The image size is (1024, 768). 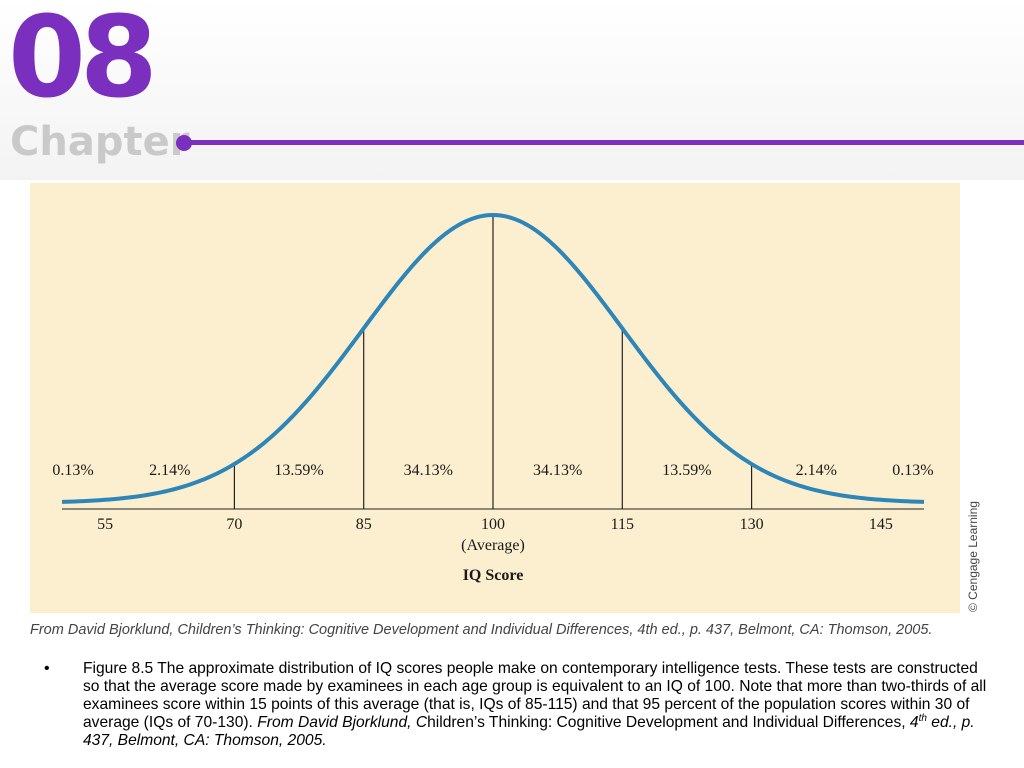 What do you see at coordinates (493, 545) in the screenshot?
I see `mean-sublabel: (Average)` at bounding box center [493, 545].